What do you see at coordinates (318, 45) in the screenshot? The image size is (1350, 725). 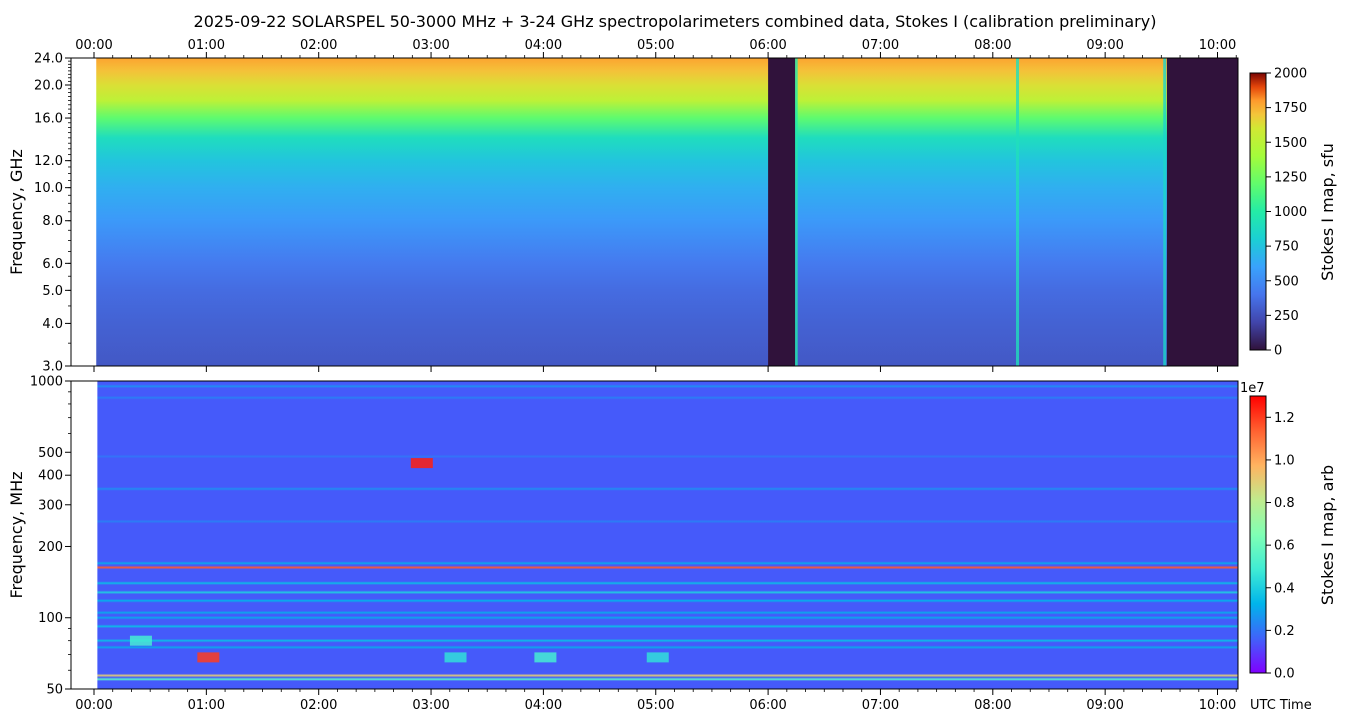 I see `top-xtick-label-2: 02:00` at bounding box center [318, 45].